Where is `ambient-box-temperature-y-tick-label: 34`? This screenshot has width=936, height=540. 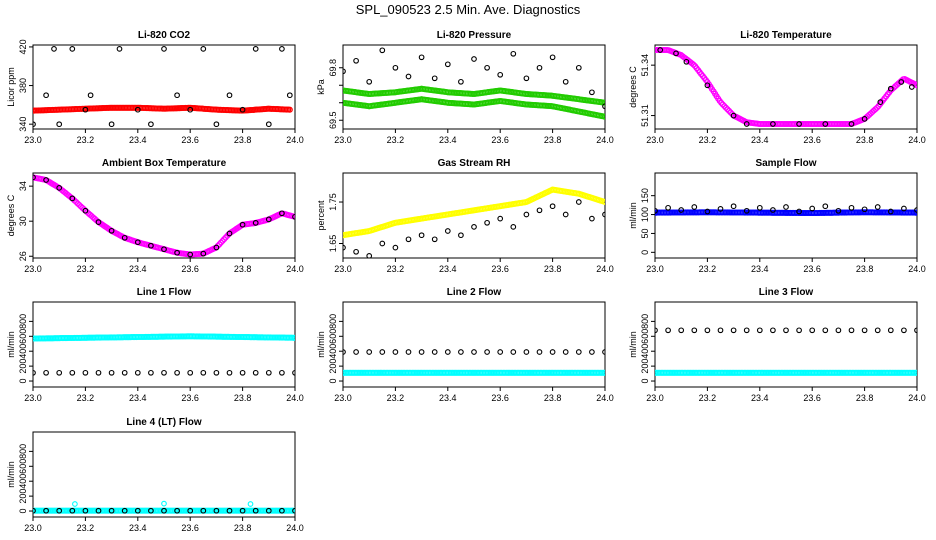
ambient-box-temperature-y-tick-label: 34 is located at coordinates (23, 186).